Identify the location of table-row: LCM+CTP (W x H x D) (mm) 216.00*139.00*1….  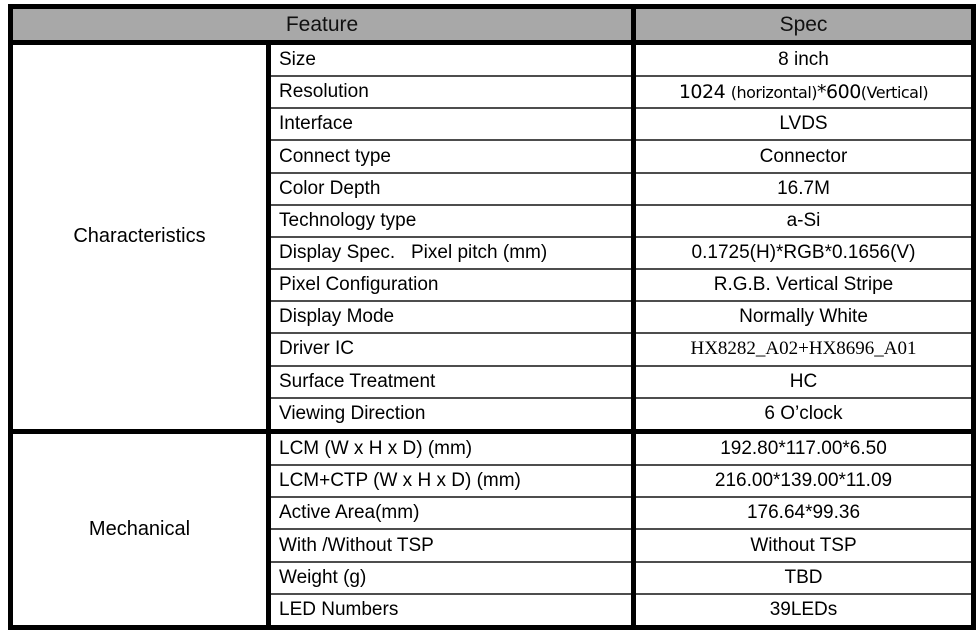
(492, 481).